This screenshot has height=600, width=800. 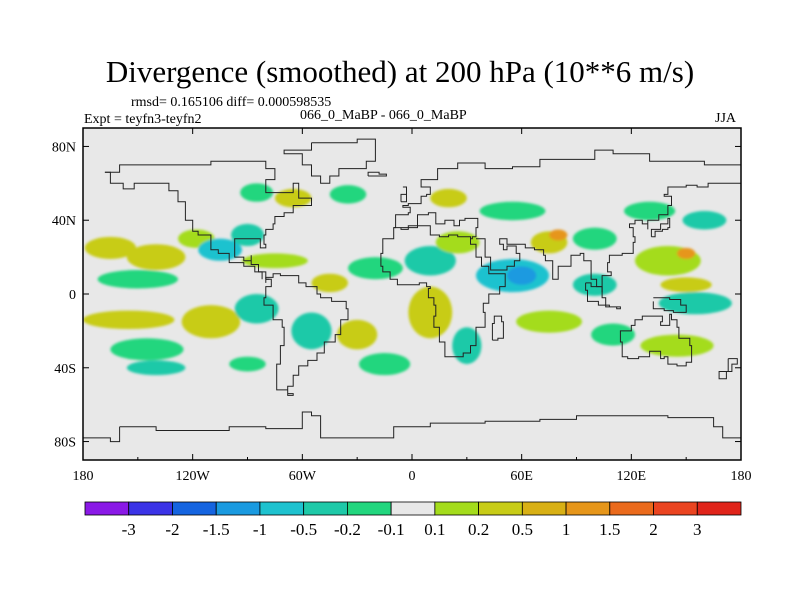 I want to click on colorbar-label: -3, so click(x=129, y=529).